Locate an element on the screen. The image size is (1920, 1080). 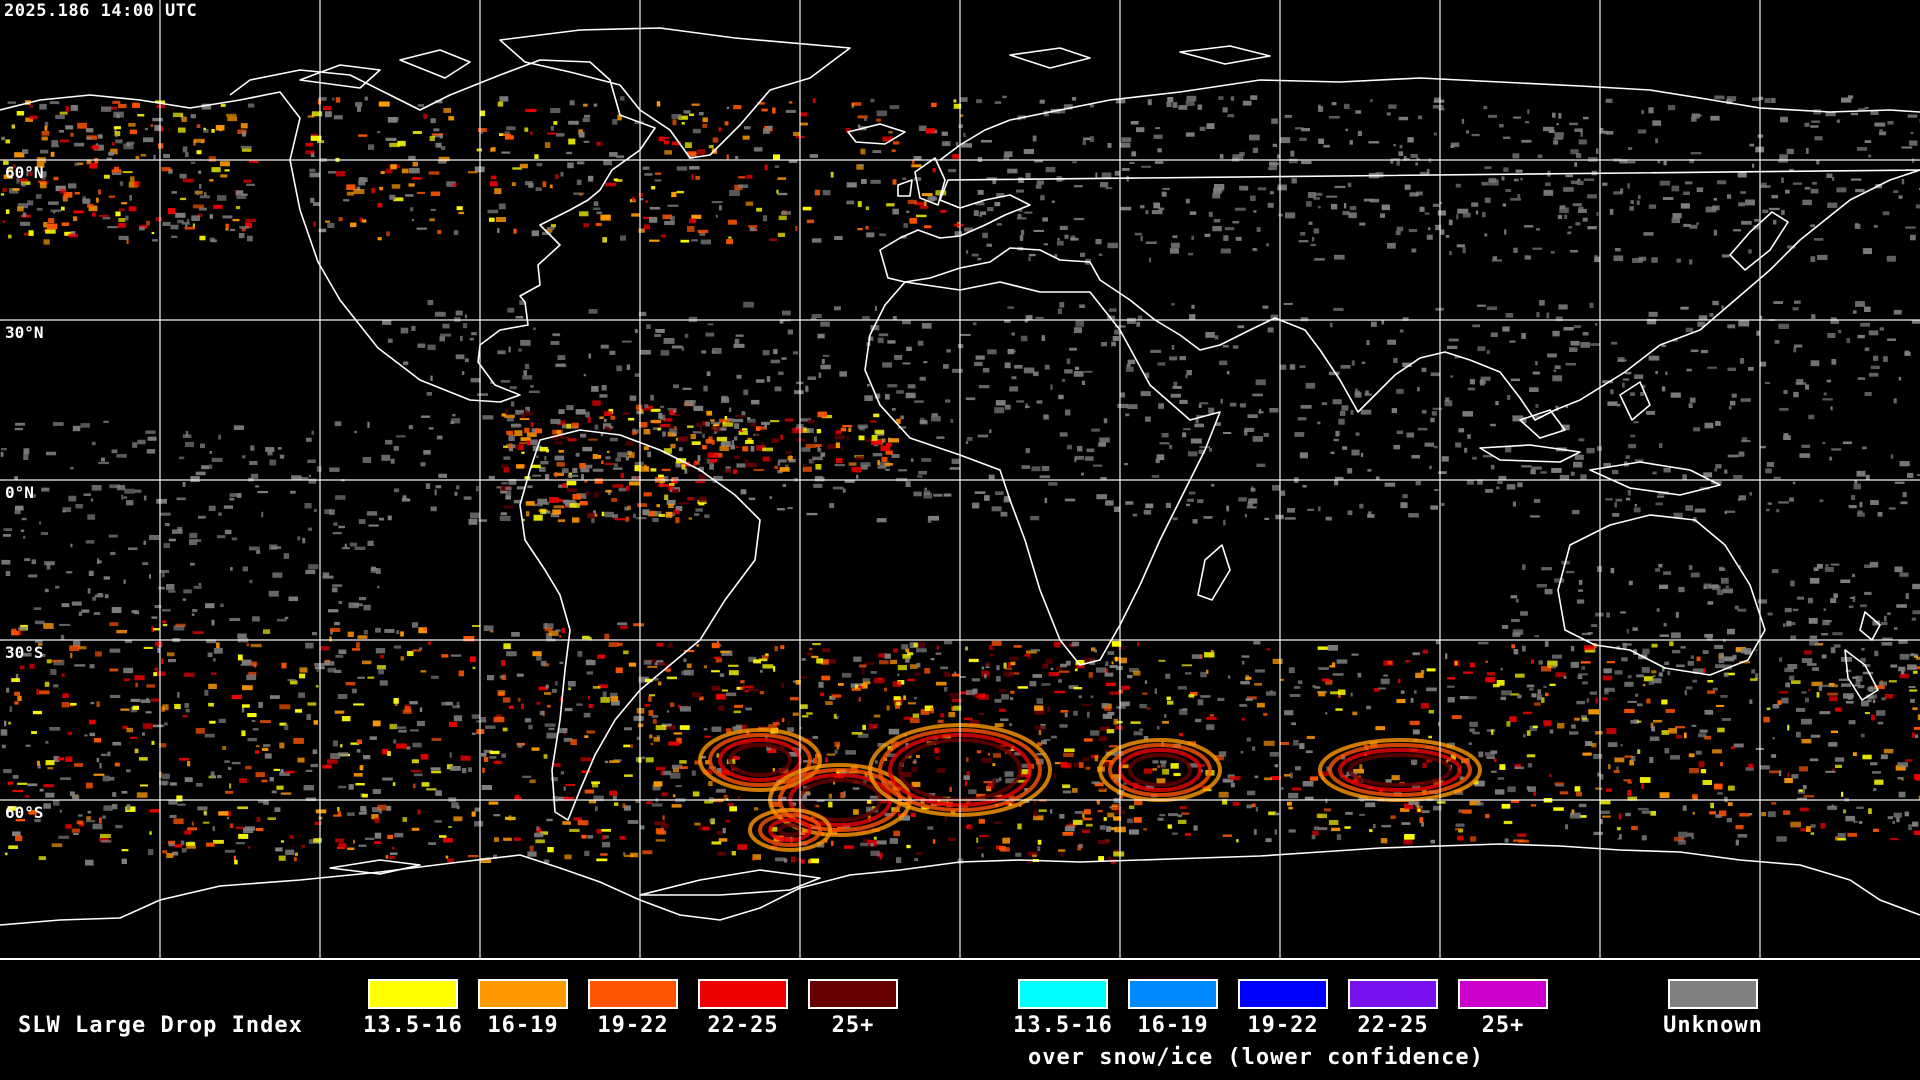
coast-british-isles is located at coordinates (921, 181).